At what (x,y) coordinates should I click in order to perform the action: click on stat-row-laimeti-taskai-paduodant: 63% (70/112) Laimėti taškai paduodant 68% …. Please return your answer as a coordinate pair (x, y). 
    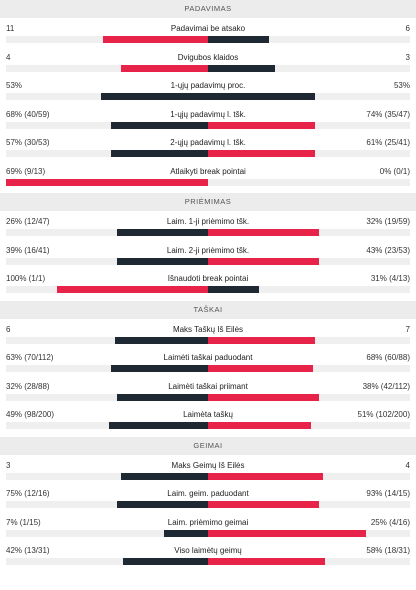
    Looking at the image, I should click on (208, 361).